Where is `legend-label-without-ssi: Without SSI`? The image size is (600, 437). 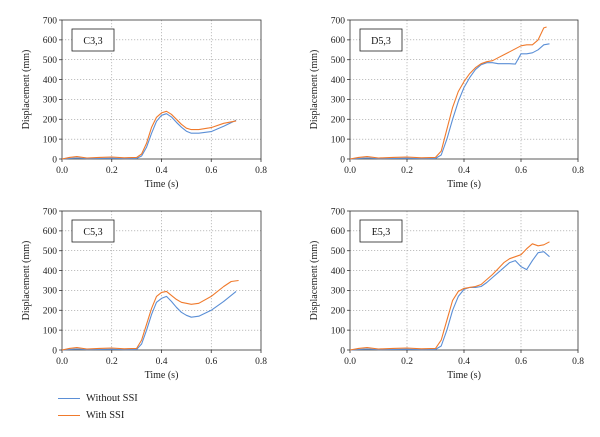
legend-label-without-ssi: Without SSI is located at coordinates (112, 398).